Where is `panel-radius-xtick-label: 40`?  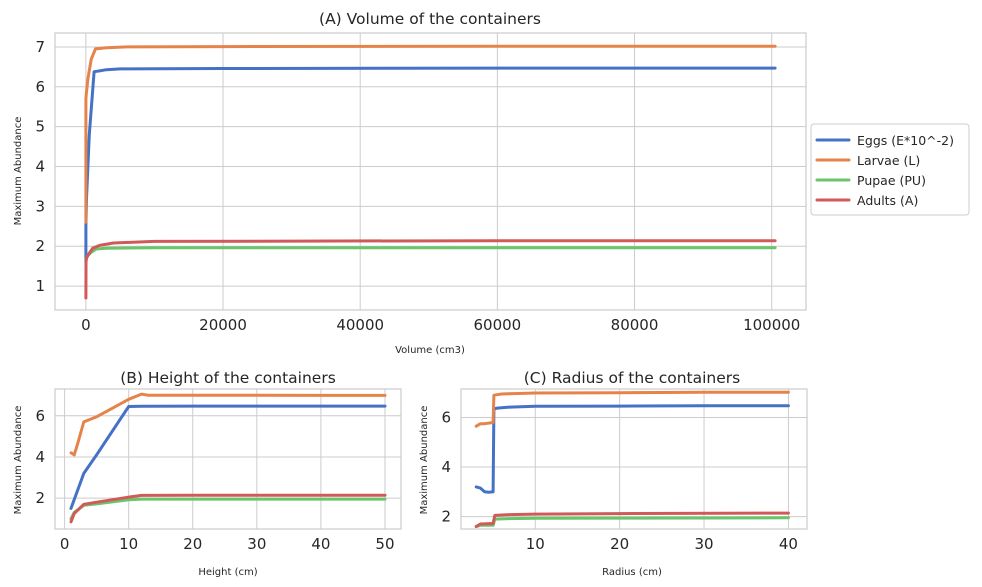
panel-radius-xtick-label: 40 is located at coordinates (788, 544).